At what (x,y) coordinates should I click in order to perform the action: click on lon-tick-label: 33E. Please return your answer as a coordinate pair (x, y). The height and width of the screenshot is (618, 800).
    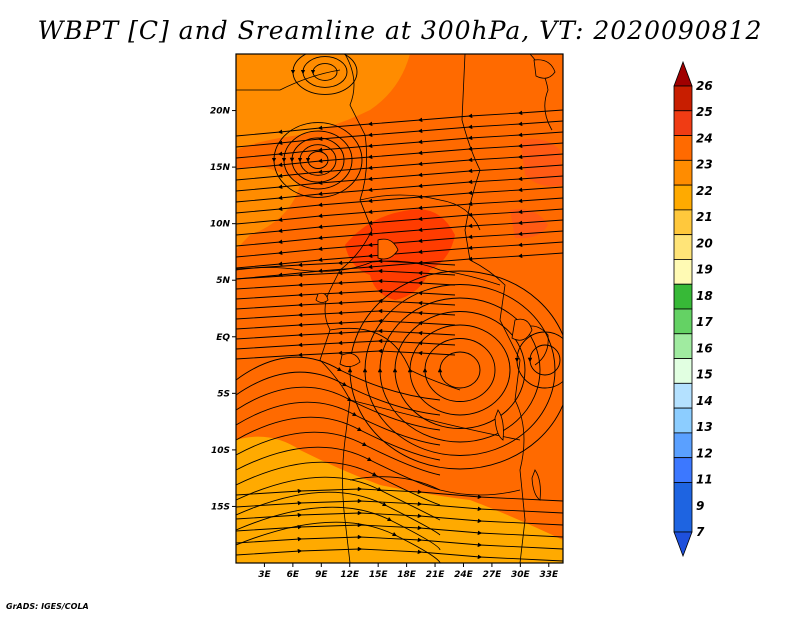
    Looking at the image, I should click on (549, 575).